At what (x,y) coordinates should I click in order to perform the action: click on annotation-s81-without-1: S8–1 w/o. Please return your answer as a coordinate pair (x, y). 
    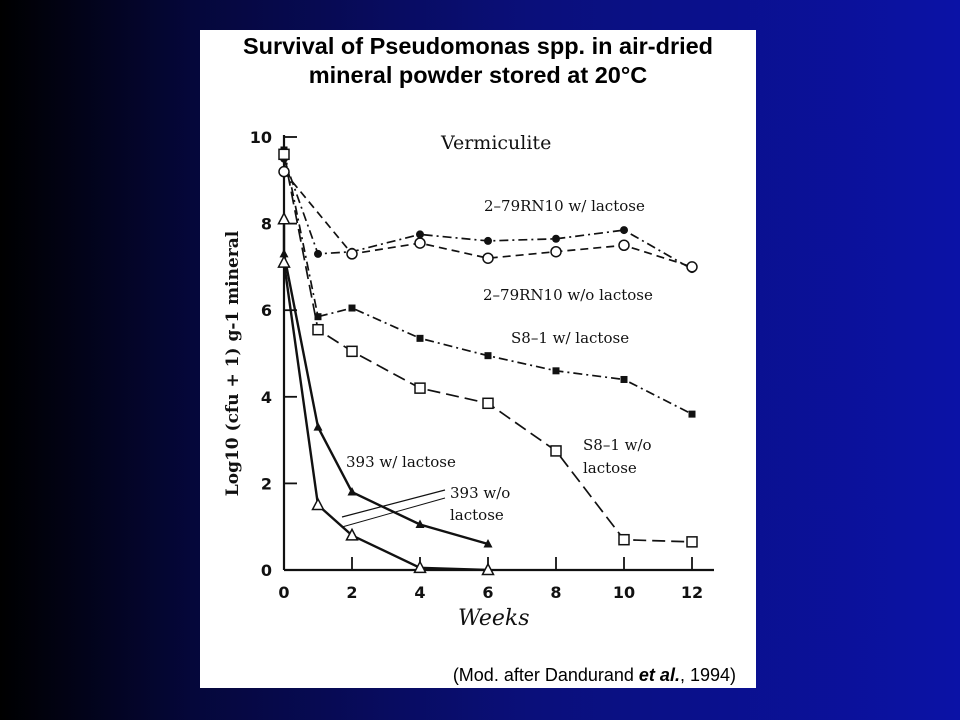
    Looking at the image, I should click on (617, 445).